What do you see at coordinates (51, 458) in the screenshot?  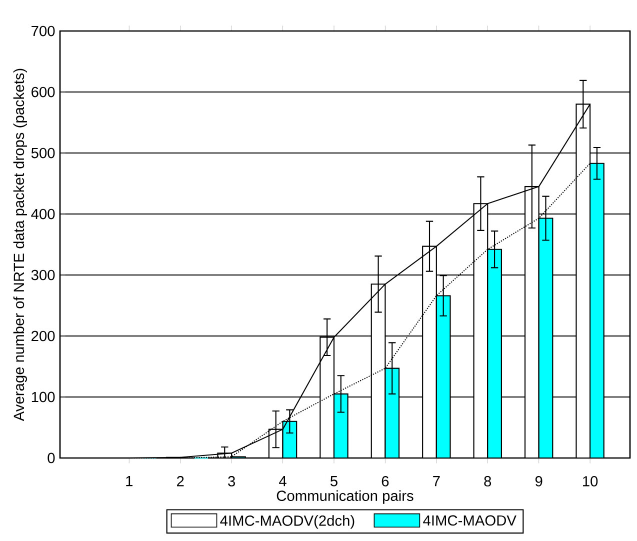 I see `y-tick-label: 0` at bounding box center [51, 458].